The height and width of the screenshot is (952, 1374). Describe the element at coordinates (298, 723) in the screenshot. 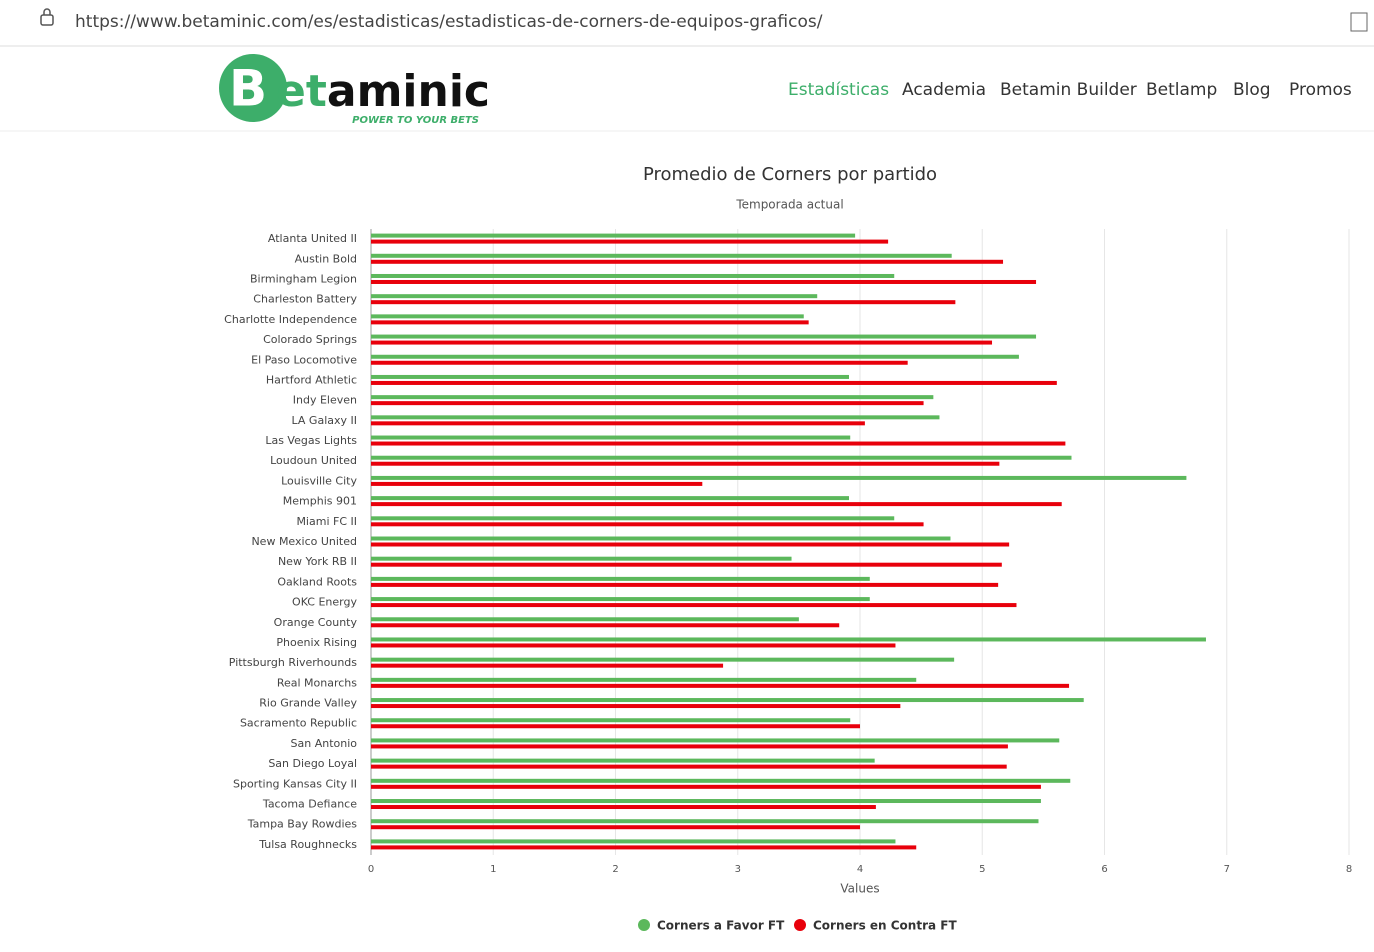

I see `y-tick-label: Sacramento Republic` at that location.